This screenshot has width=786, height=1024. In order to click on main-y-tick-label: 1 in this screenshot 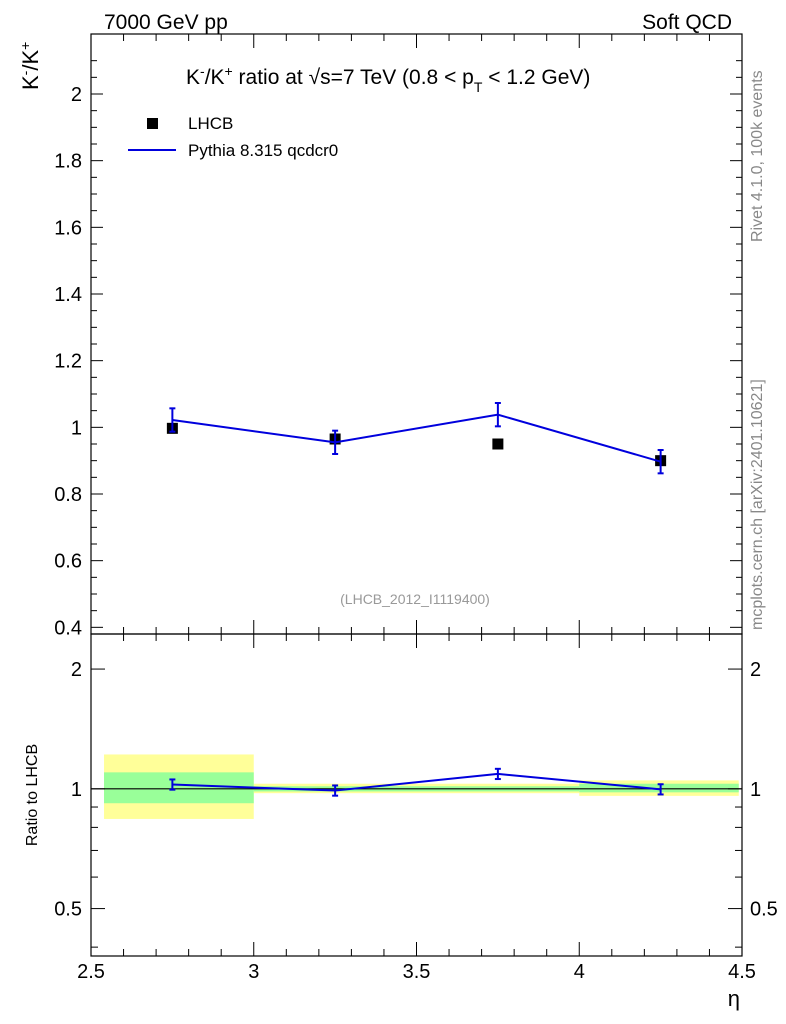, I will do `click(76, 428)`.